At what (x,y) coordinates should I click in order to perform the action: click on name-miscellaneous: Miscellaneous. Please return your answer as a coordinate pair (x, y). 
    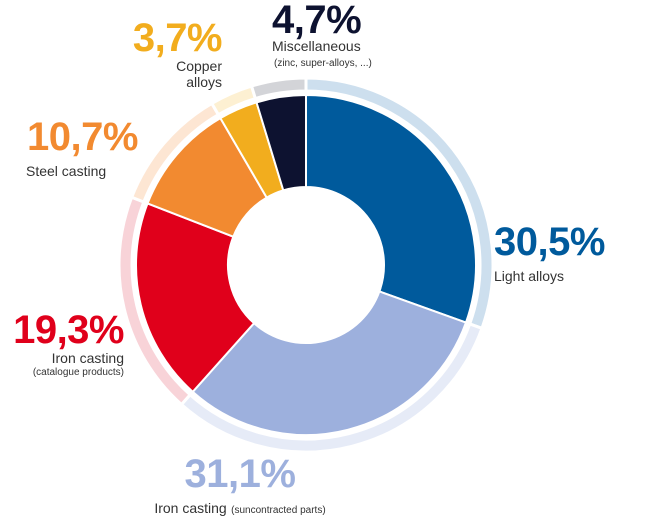
    Looking at the image, I should click on (316, 46).